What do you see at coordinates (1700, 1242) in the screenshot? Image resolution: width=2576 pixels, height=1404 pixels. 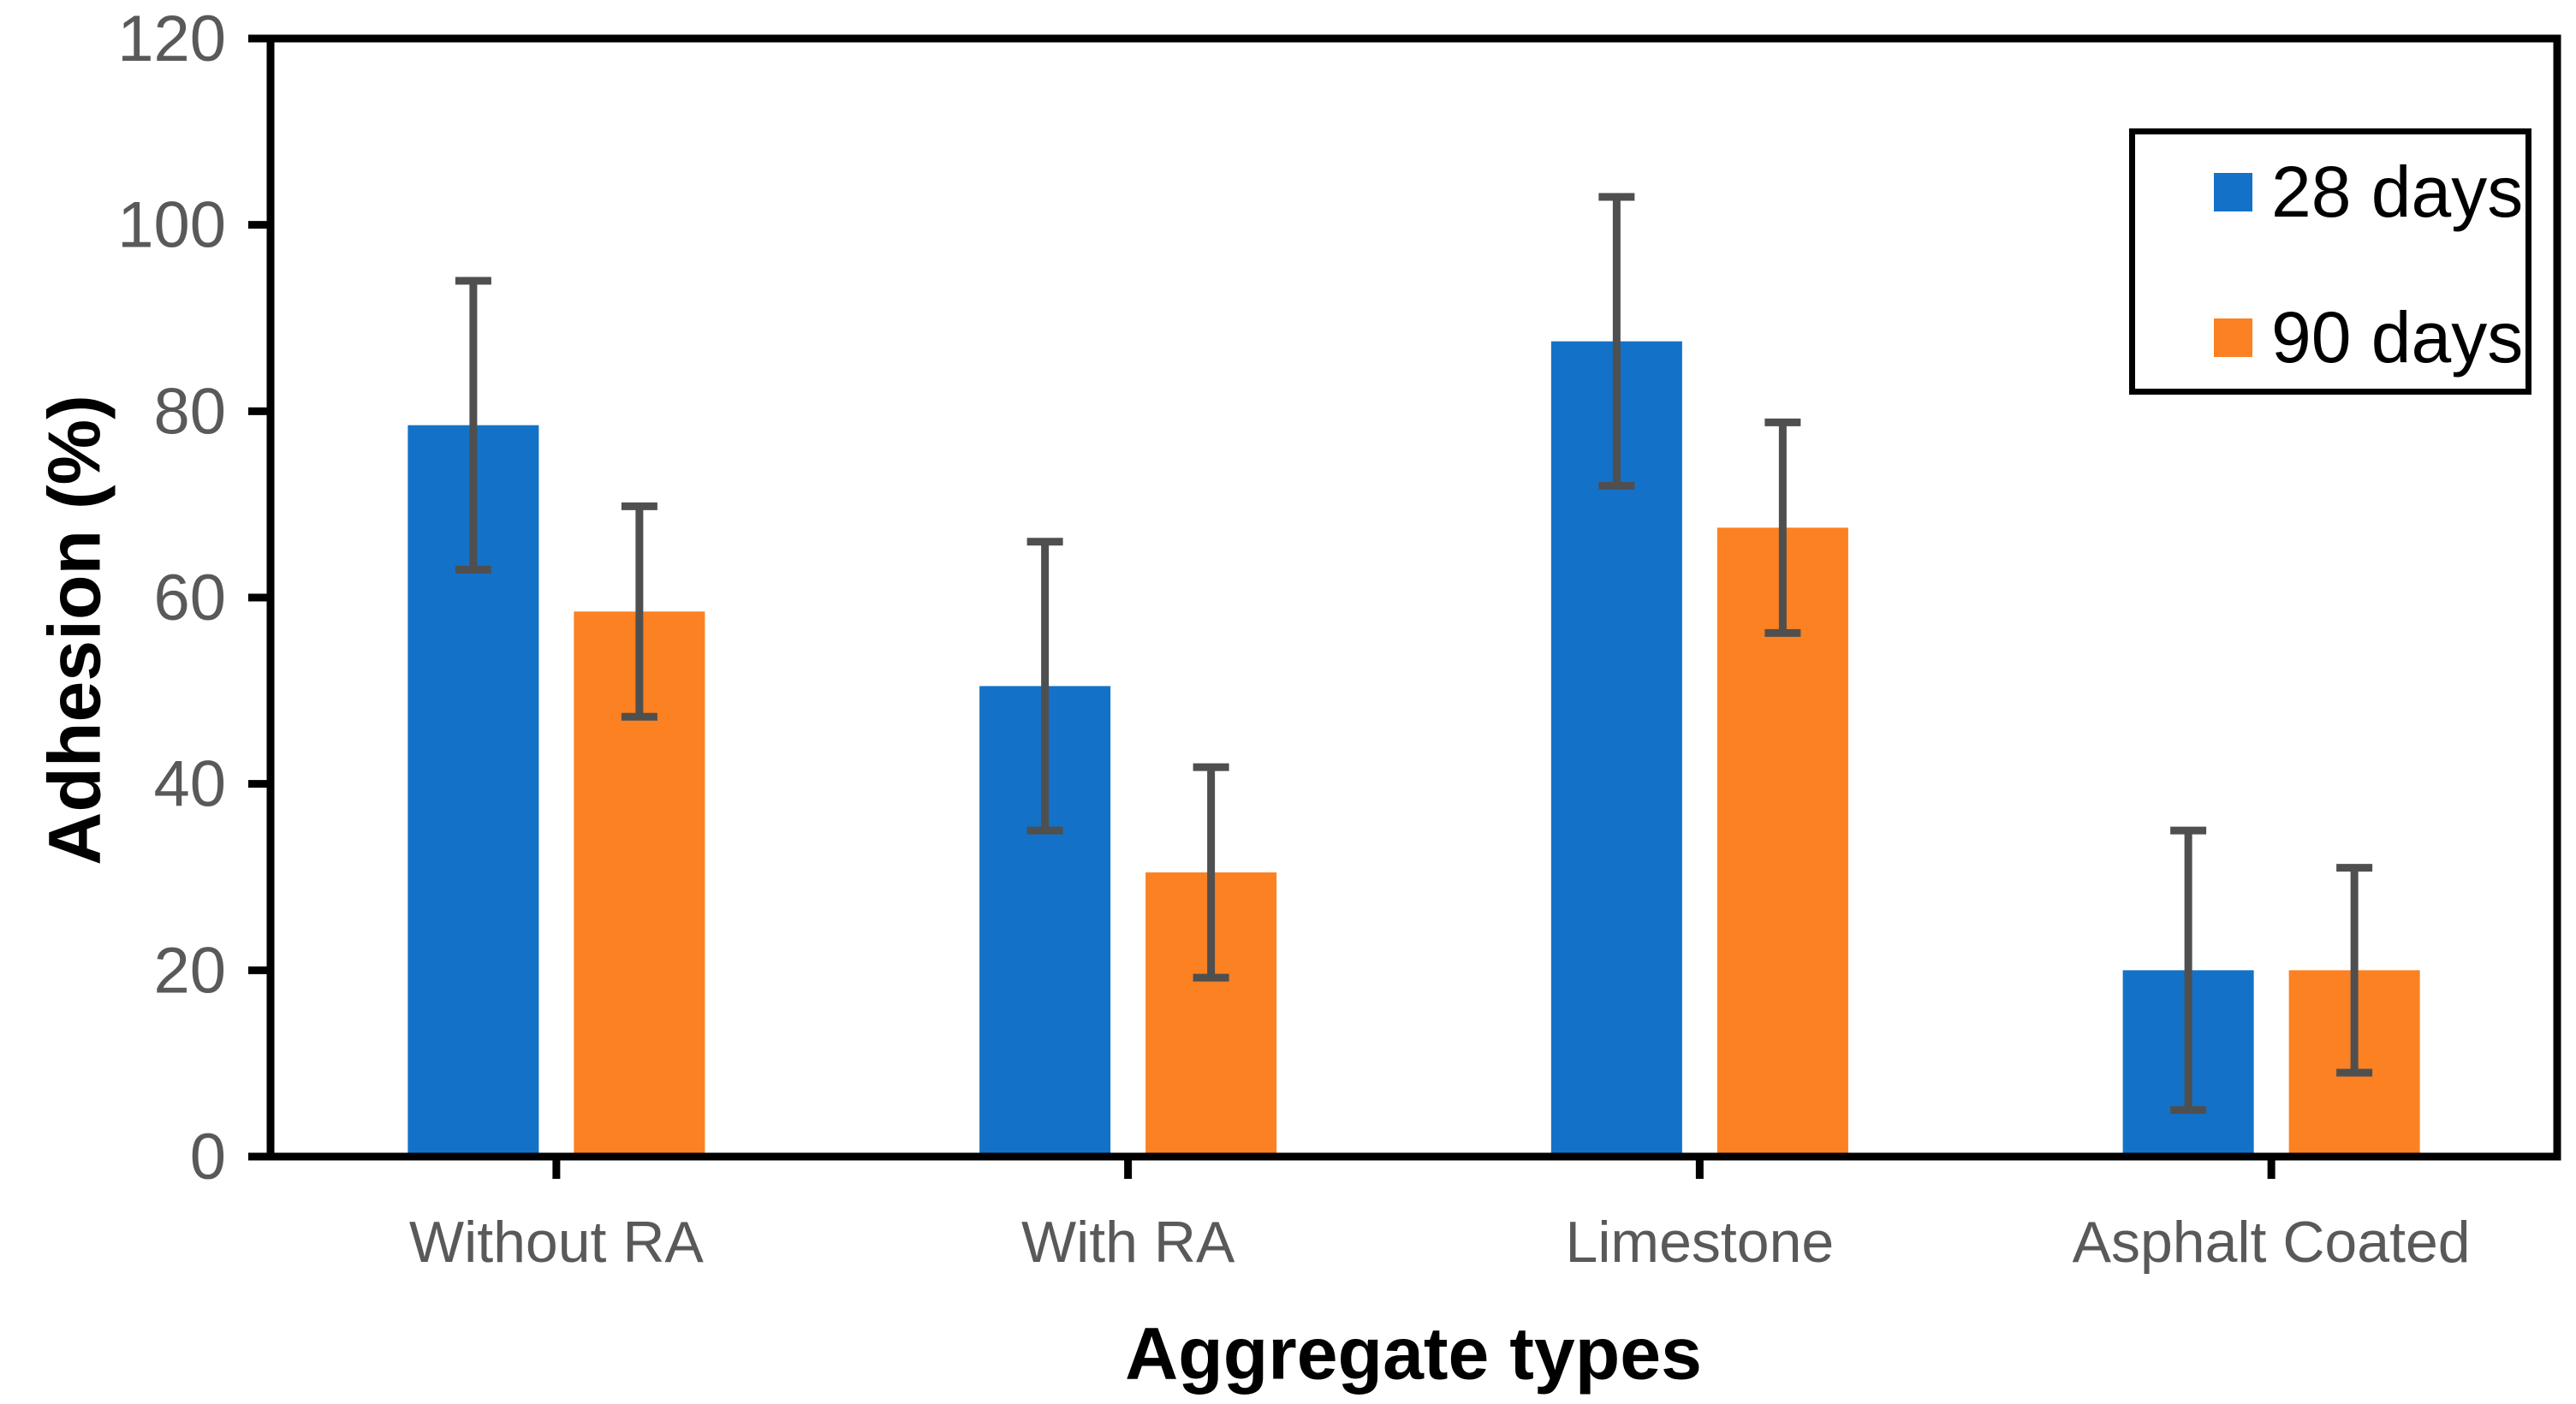 I see `category-label: Limestone` at bounding box center [1700, 1242].